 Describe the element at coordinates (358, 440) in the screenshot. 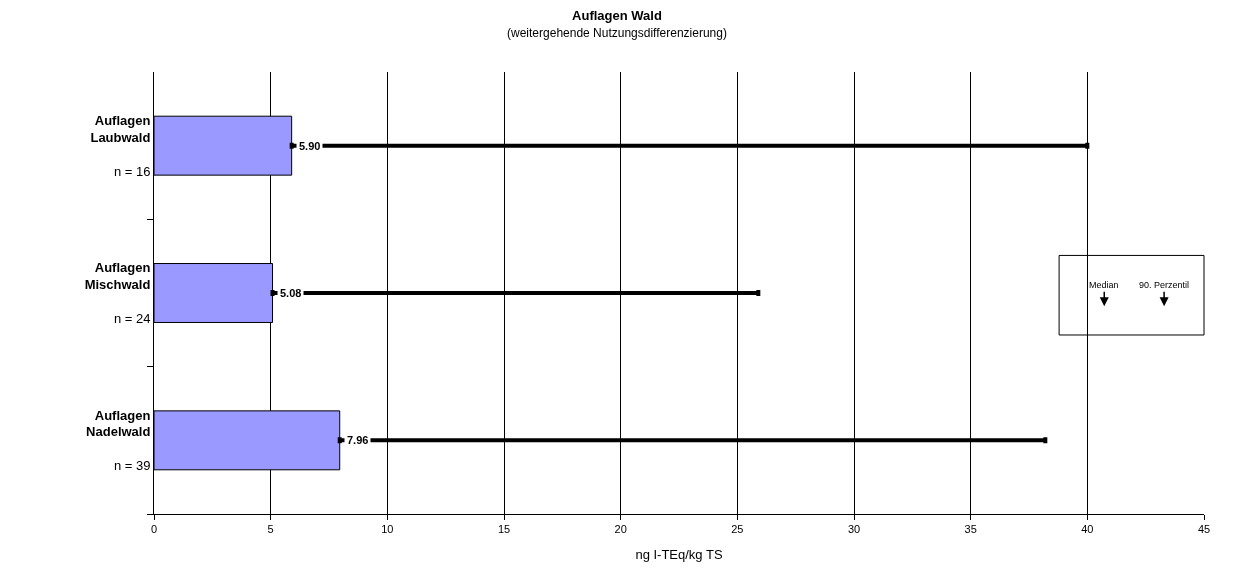

I see `data-label: 7.96` at that location.